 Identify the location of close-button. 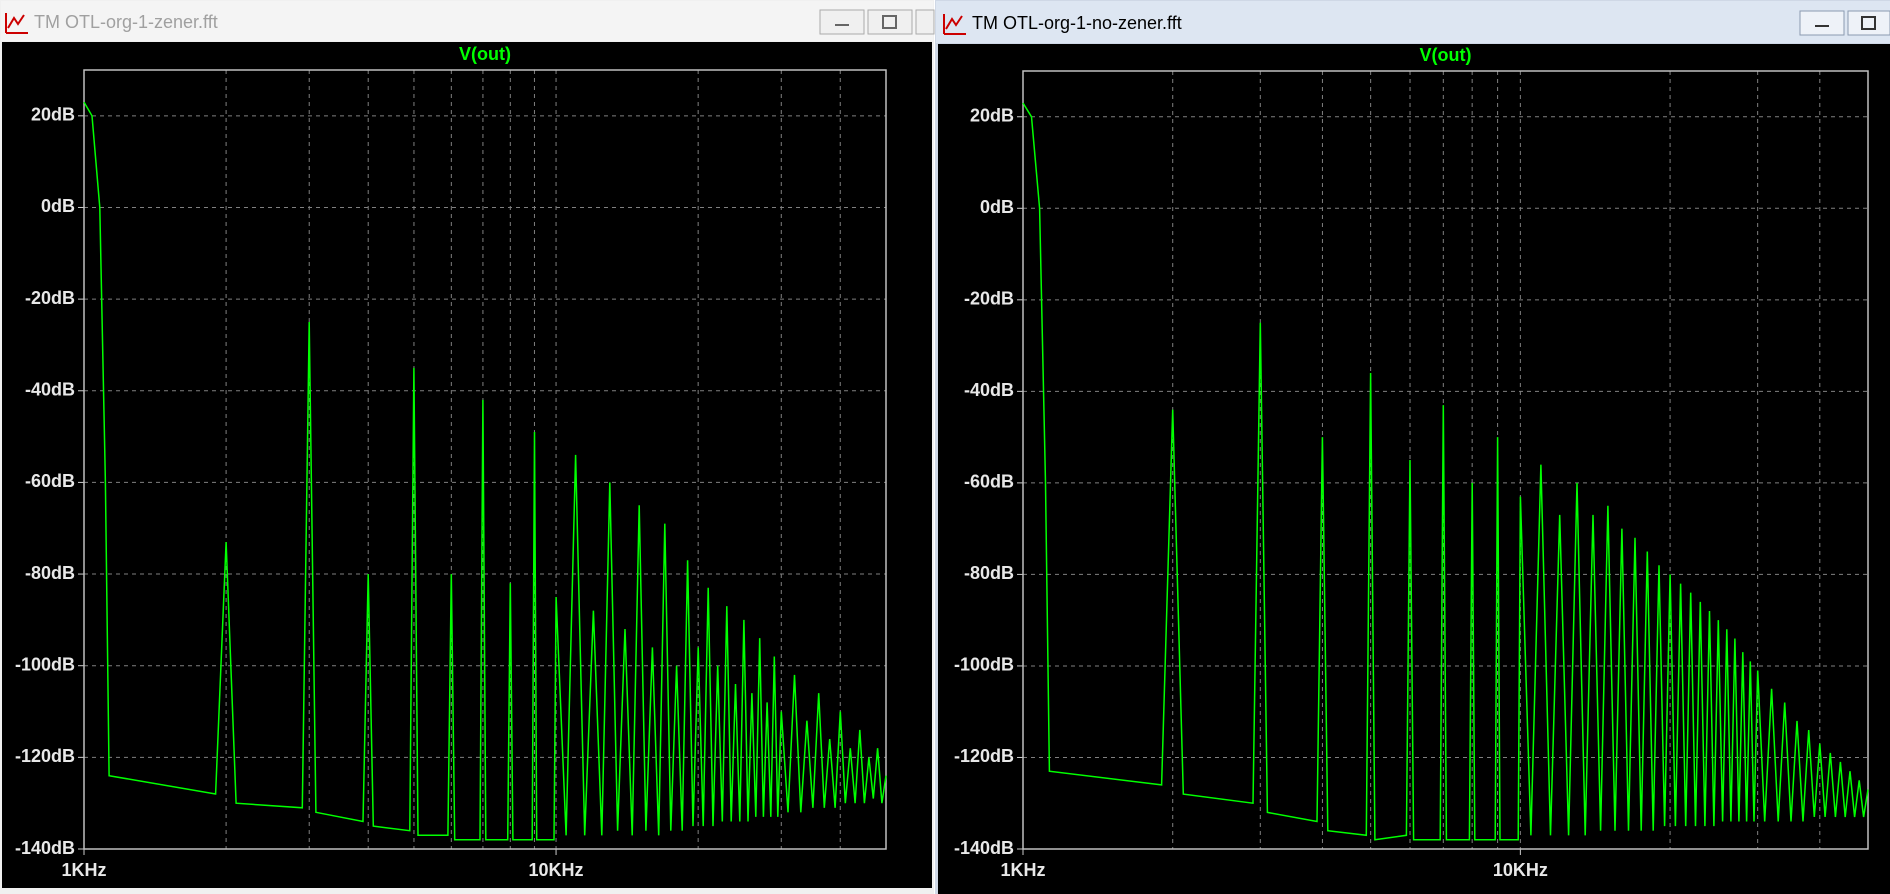
(925, 22).